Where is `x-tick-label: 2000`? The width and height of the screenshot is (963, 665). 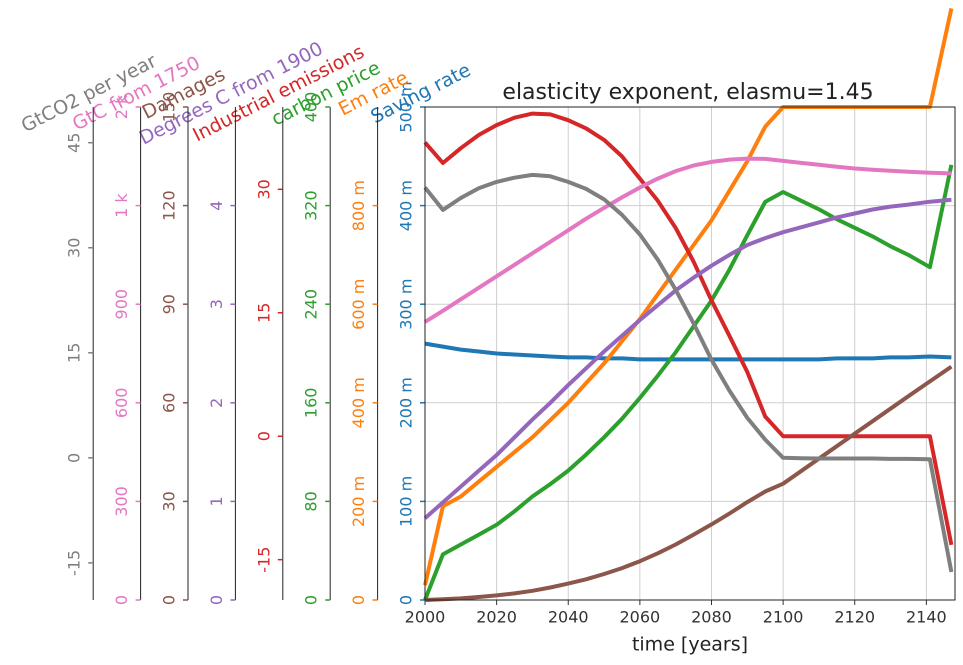 x-tick-label: 2000 is located at coordinates (425, 617).